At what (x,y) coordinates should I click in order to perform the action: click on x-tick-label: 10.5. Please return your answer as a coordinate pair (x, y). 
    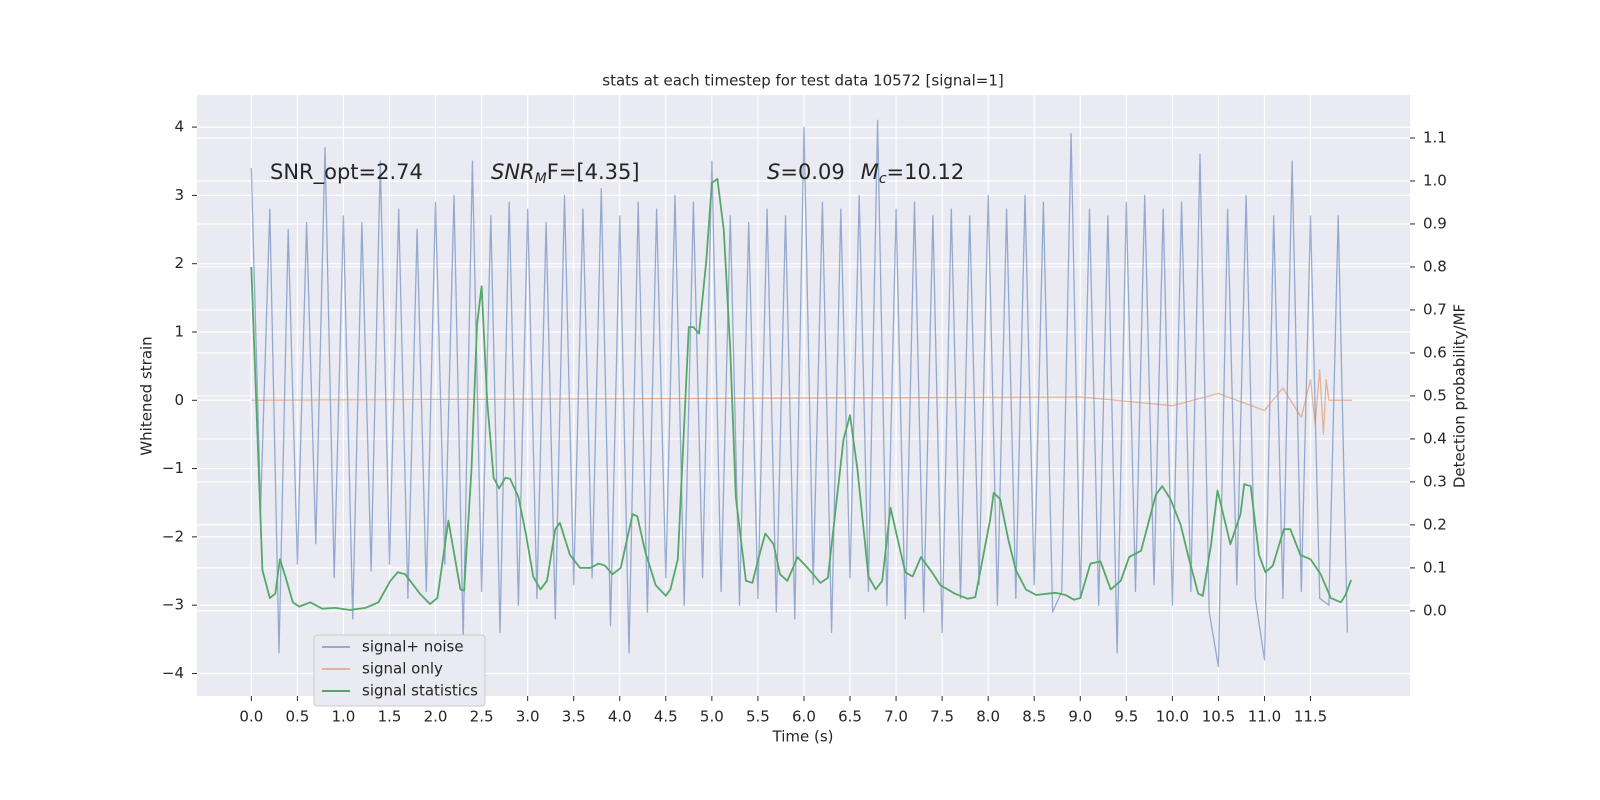
    Looking at the image, I should click on (1218, 717).